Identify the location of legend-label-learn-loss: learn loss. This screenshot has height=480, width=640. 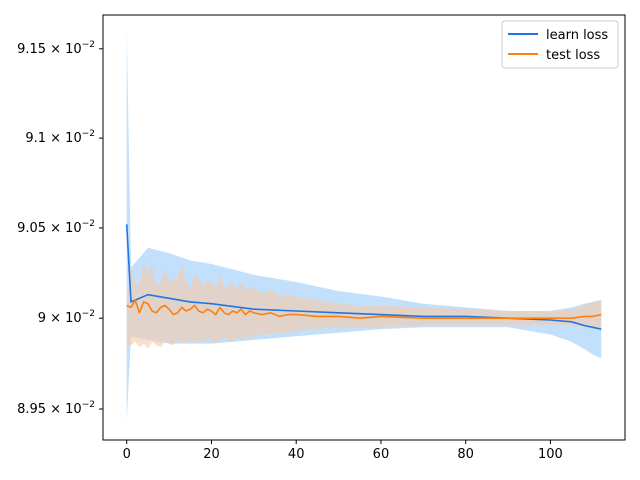
(577, 35).